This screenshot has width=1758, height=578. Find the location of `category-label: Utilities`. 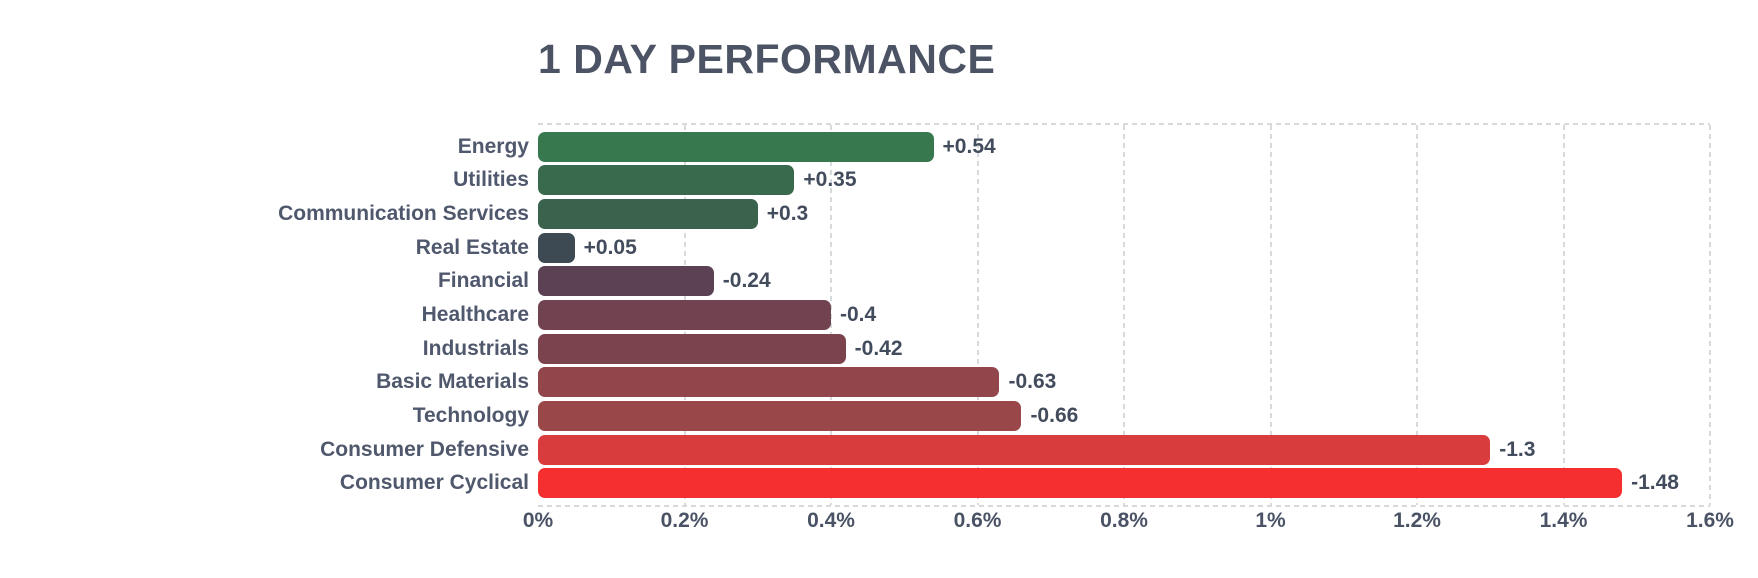

category-label: Utilities is located at coordinates (491, 180).